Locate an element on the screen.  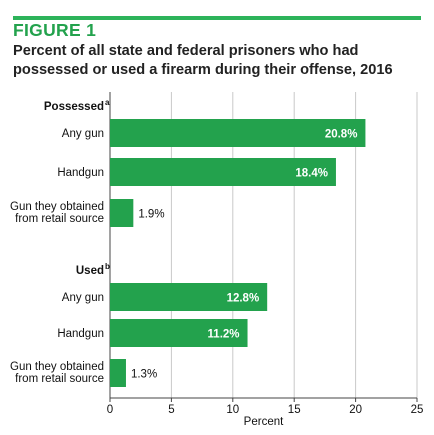
data-label: 20.8% is located at coordinates (341, 135).